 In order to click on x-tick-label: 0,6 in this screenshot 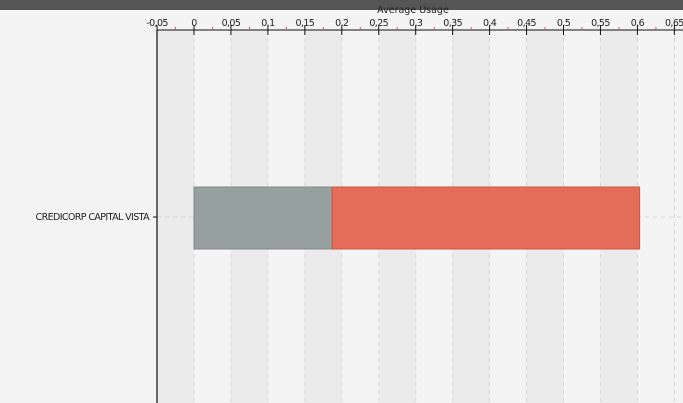, I will do `click(638, 23)`.